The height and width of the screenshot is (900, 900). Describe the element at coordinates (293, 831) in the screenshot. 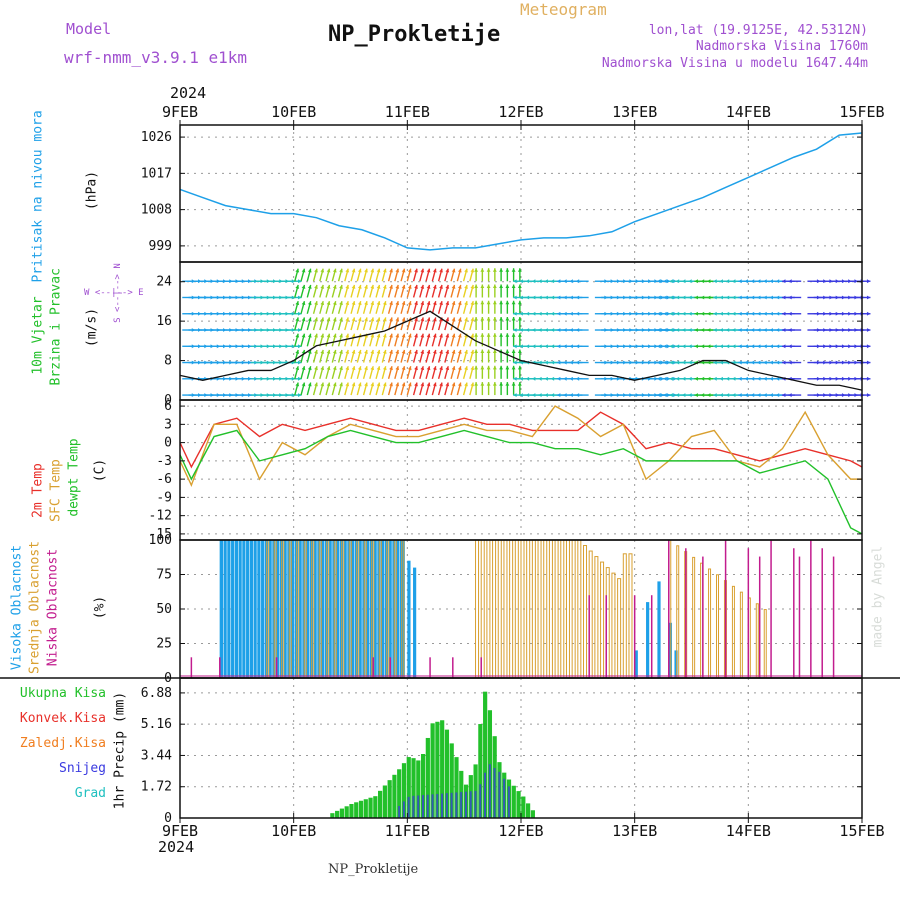

I see `x-tick-label-bottom: 10FEB` at that location.